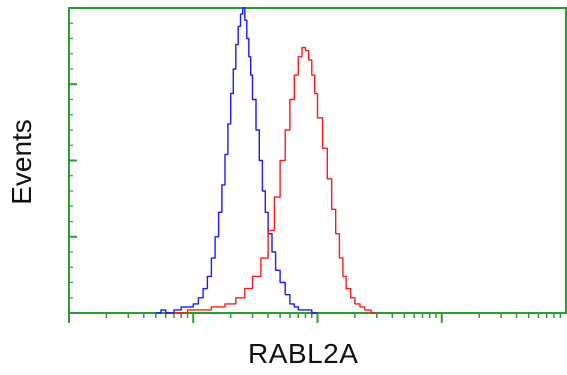 The width and height of the screenshot is (567, 375). What do you see at coordinates (21, 162) in the screenshot?
I see `y-axis-label: Events` at bounding box center [21, 162].